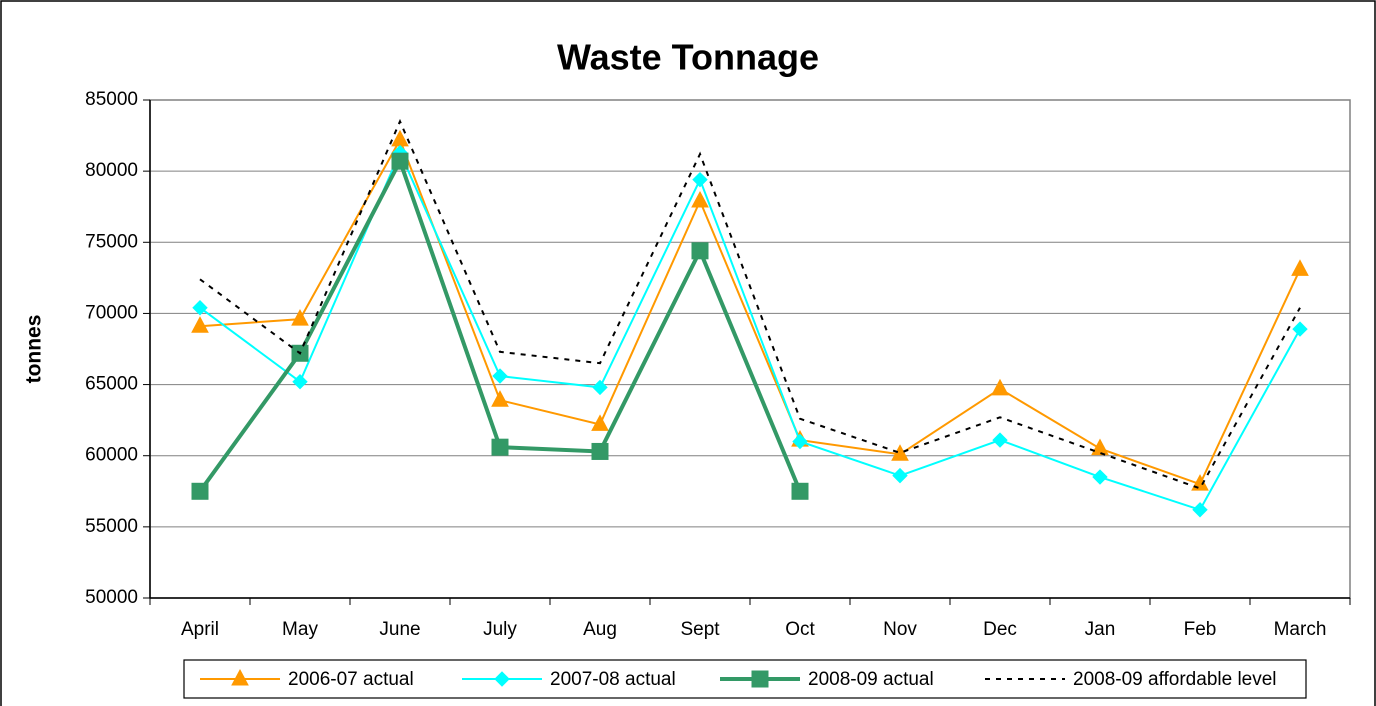 This screenshot has width=1376, height=706. I want to click on x-tick-label: June, so click(399, 629).